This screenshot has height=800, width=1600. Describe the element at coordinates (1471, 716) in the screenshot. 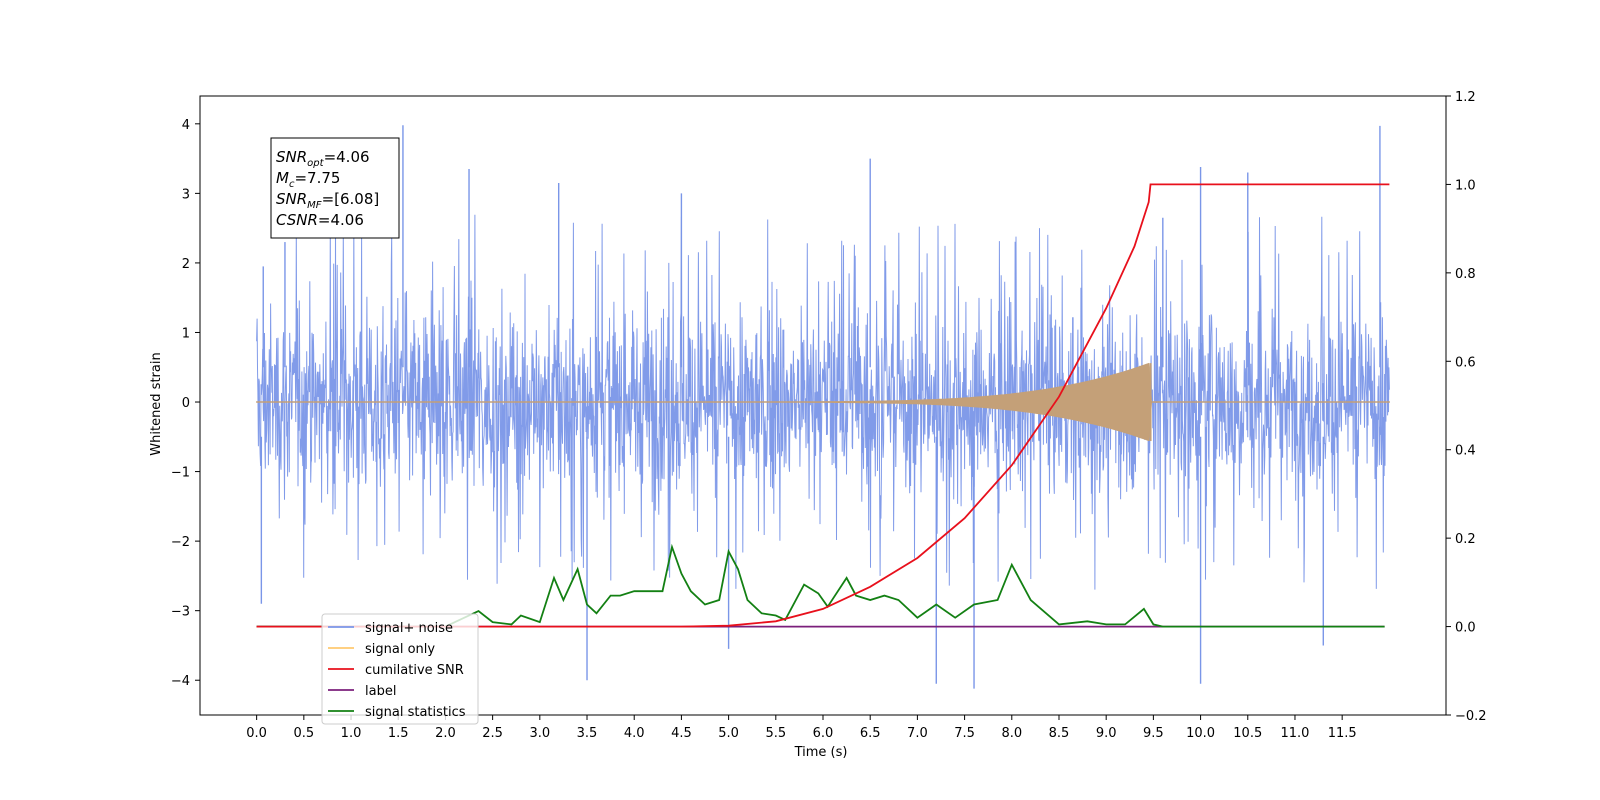

I see `y2-tick-label: −0.2` at that location.